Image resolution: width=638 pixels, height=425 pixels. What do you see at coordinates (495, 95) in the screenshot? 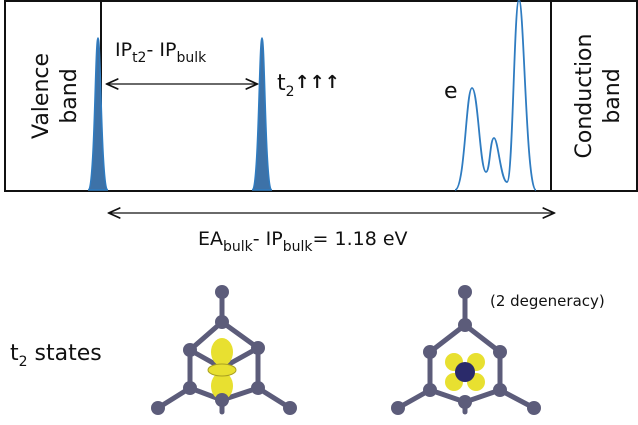
I see `e-peaks` at bounding box center [495, 95].